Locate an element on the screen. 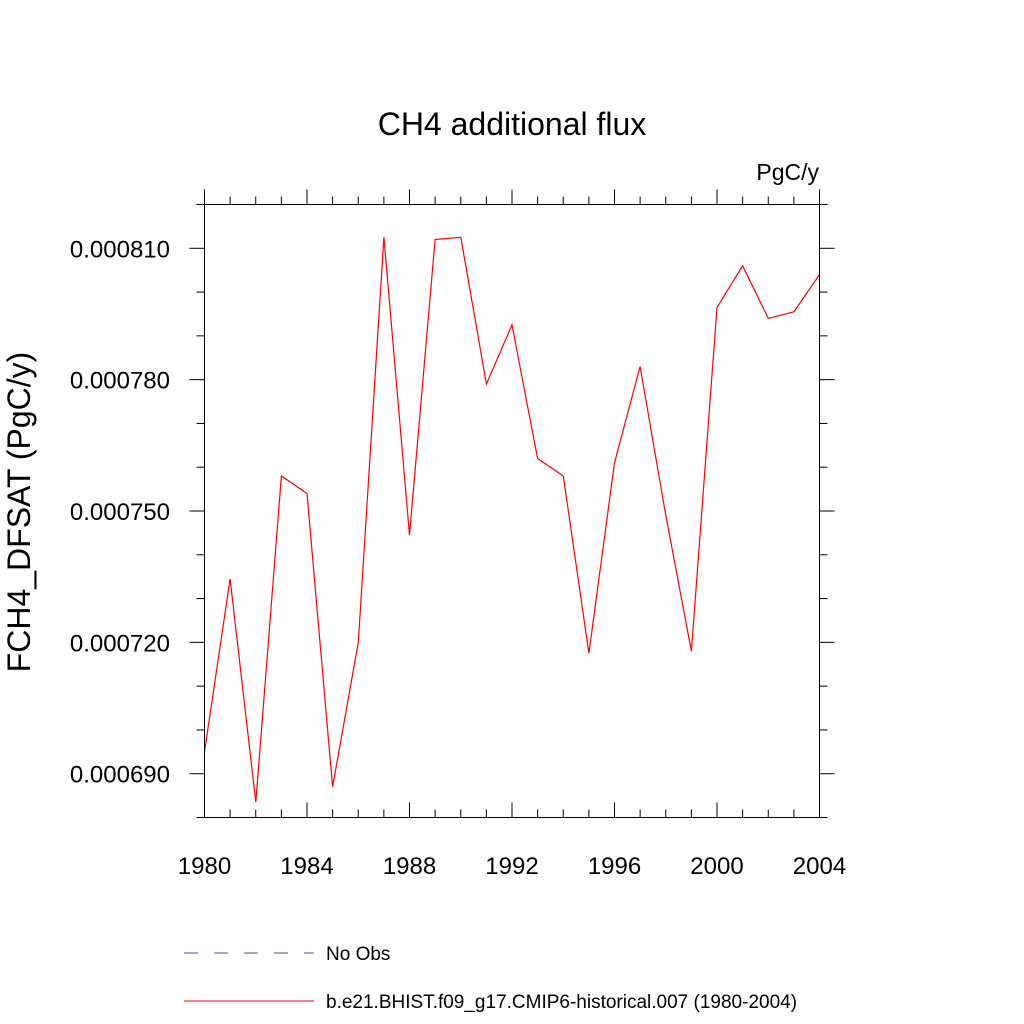 The height and width of the screenshot is (1024, 1024). y-tick-label: 0.000750 is located at coordinates (120, 512).